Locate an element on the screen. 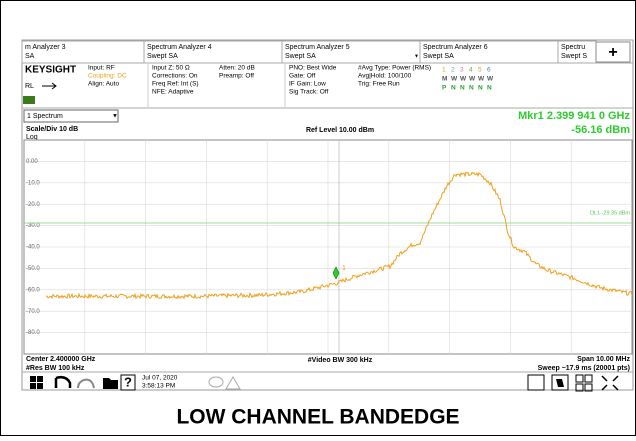  setting: NFE: Adaptive is located at coordinates (173, 92).